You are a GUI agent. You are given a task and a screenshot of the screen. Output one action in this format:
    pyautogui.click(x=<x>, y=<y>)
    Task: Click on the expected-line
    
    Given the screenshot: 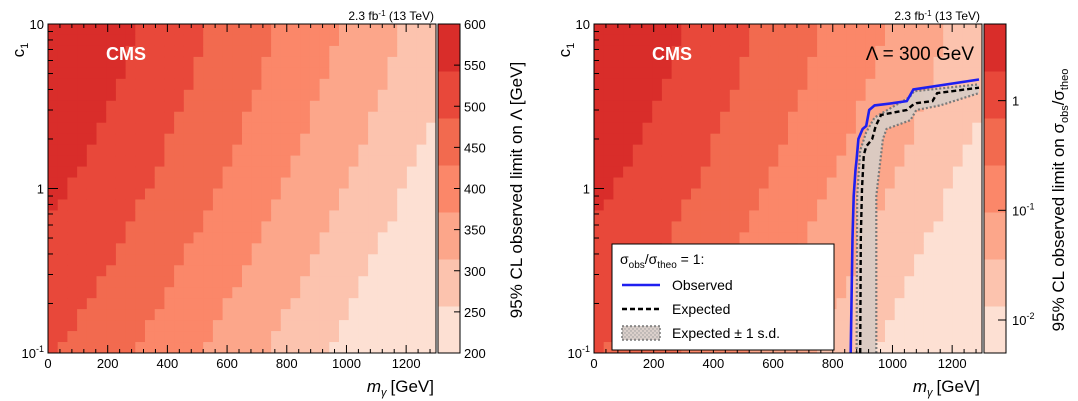 What is the action you would take?
    pyautogui.click(x=919, y=219)
    